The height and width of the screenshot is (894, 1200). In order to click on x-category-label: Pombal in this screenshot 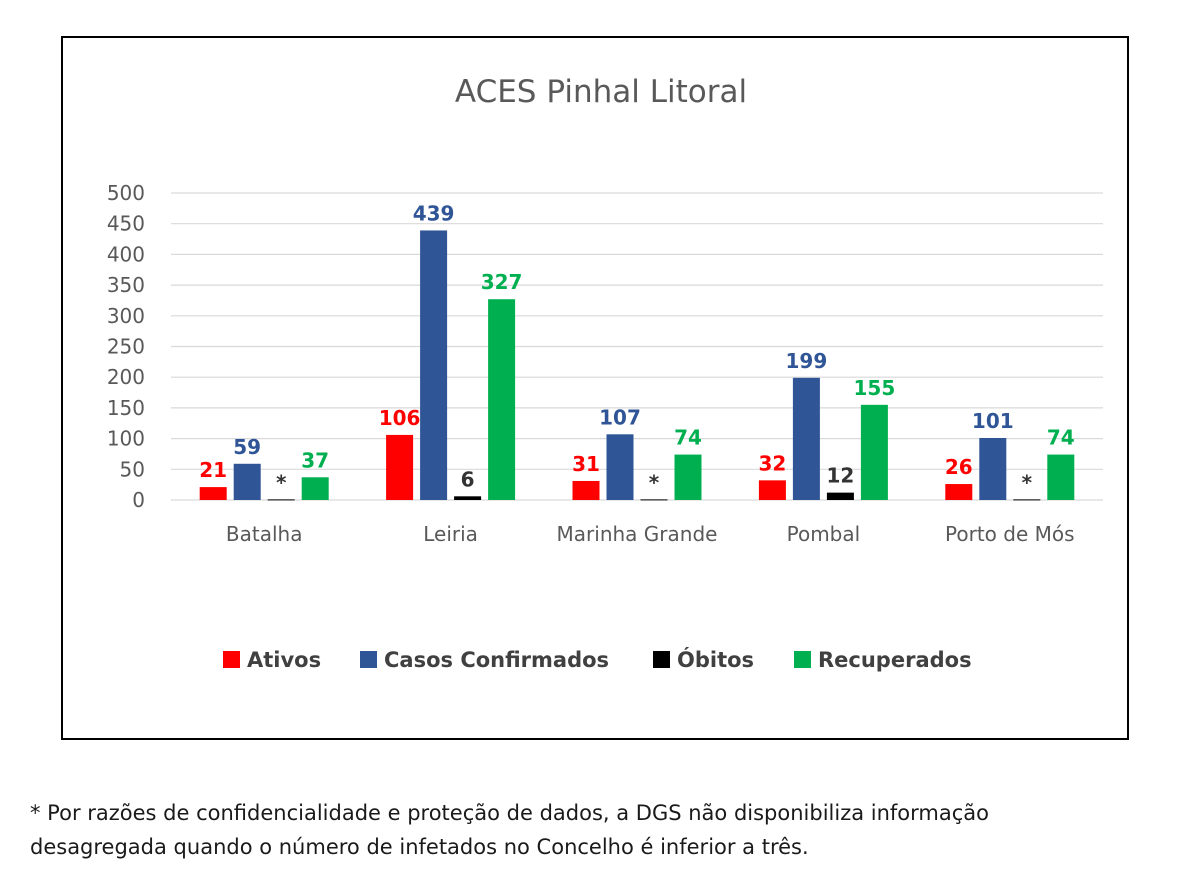, I will do `click(824, 534)`.